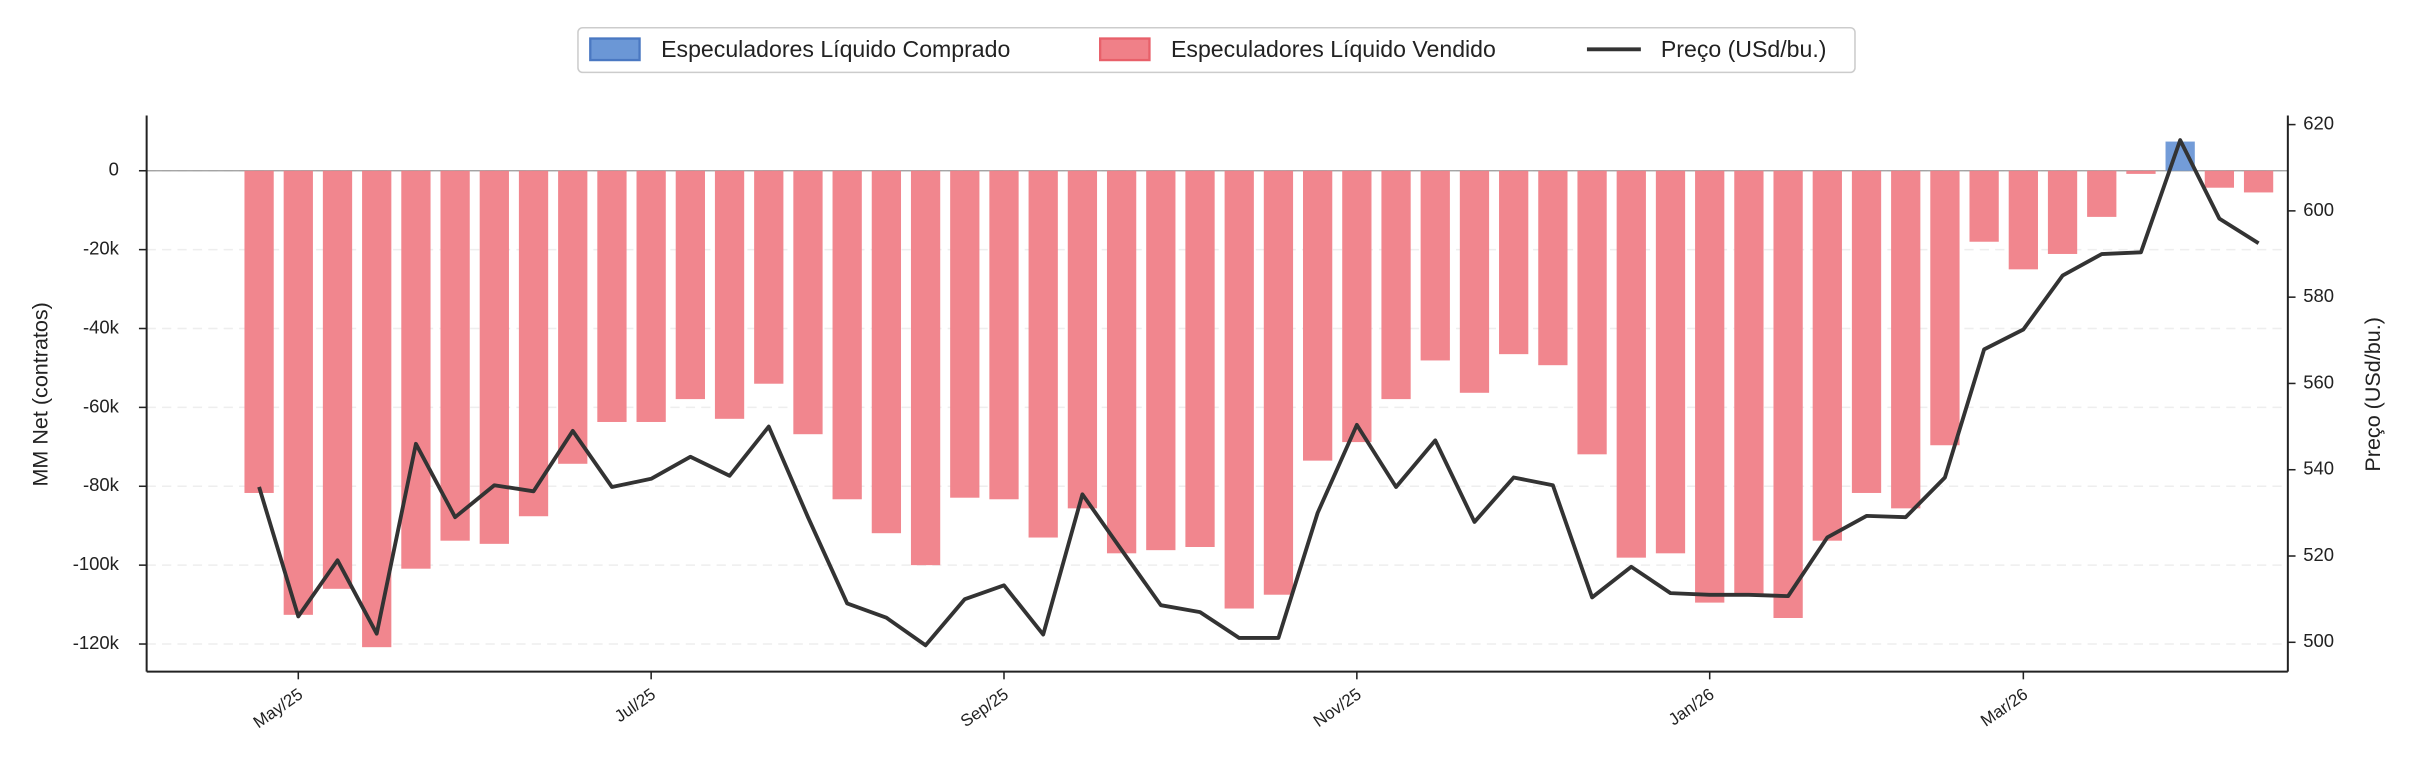 Image resolution: width=2416 pixels, height=781 pixels. Describe the element at coordinates (1337, 708) in the screenshot. I see `x-tick-label: Nov/25` at that location.